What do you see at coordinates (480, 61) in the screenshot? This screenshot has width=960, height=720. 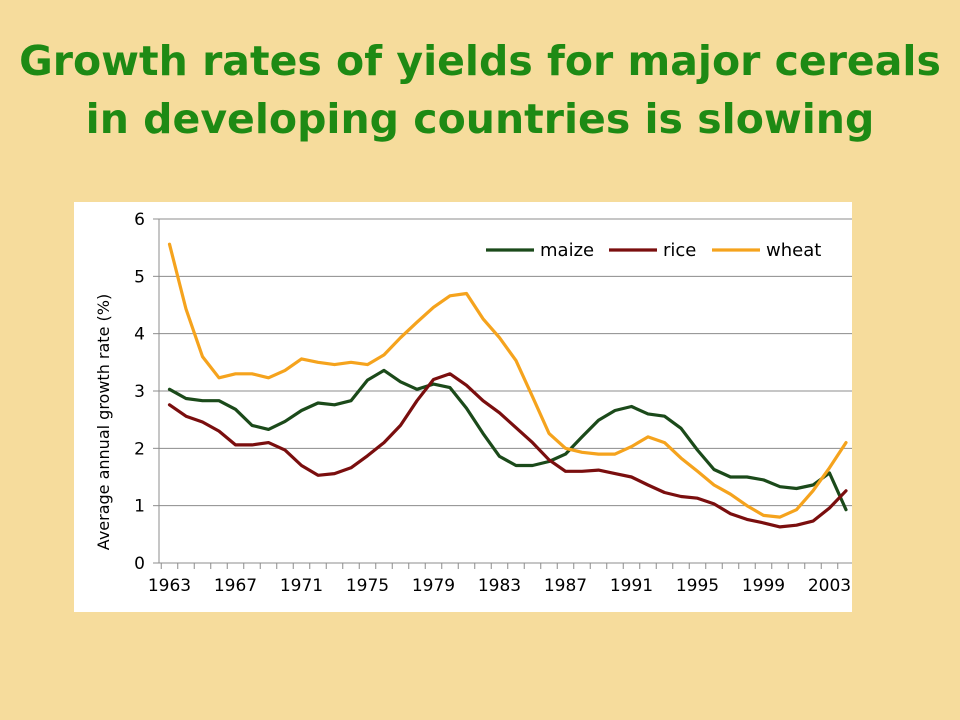 I see `title-line-1: Growth rates of yields for major cereals` at bounding box center [480, 61].